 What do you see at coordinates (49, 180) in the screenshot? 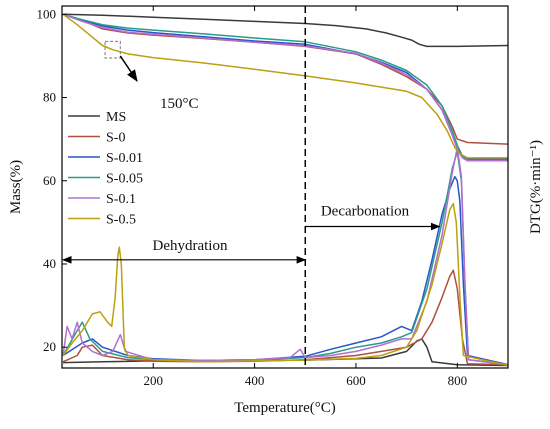
I see `y-tick-label: 60` at bounding box center [49, 180].